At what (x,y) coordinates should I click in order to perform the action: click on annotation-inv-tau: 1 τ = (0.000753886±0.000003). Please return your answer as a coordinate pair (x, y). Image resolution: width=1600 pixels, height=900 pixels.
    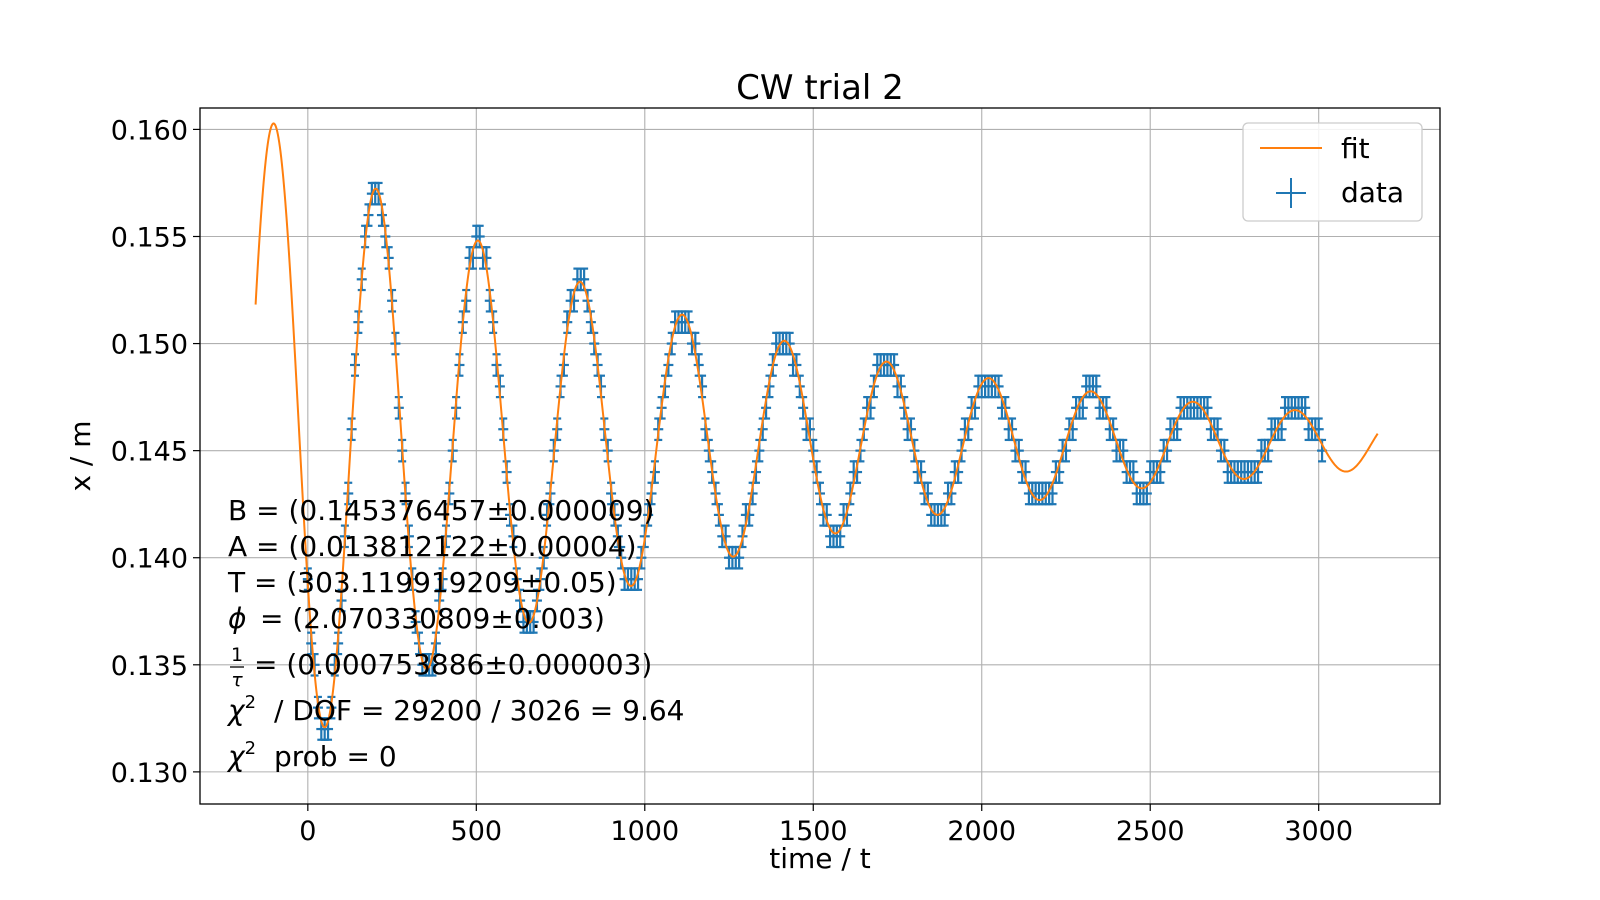
    Looking at the image, I should click on (441, 667).